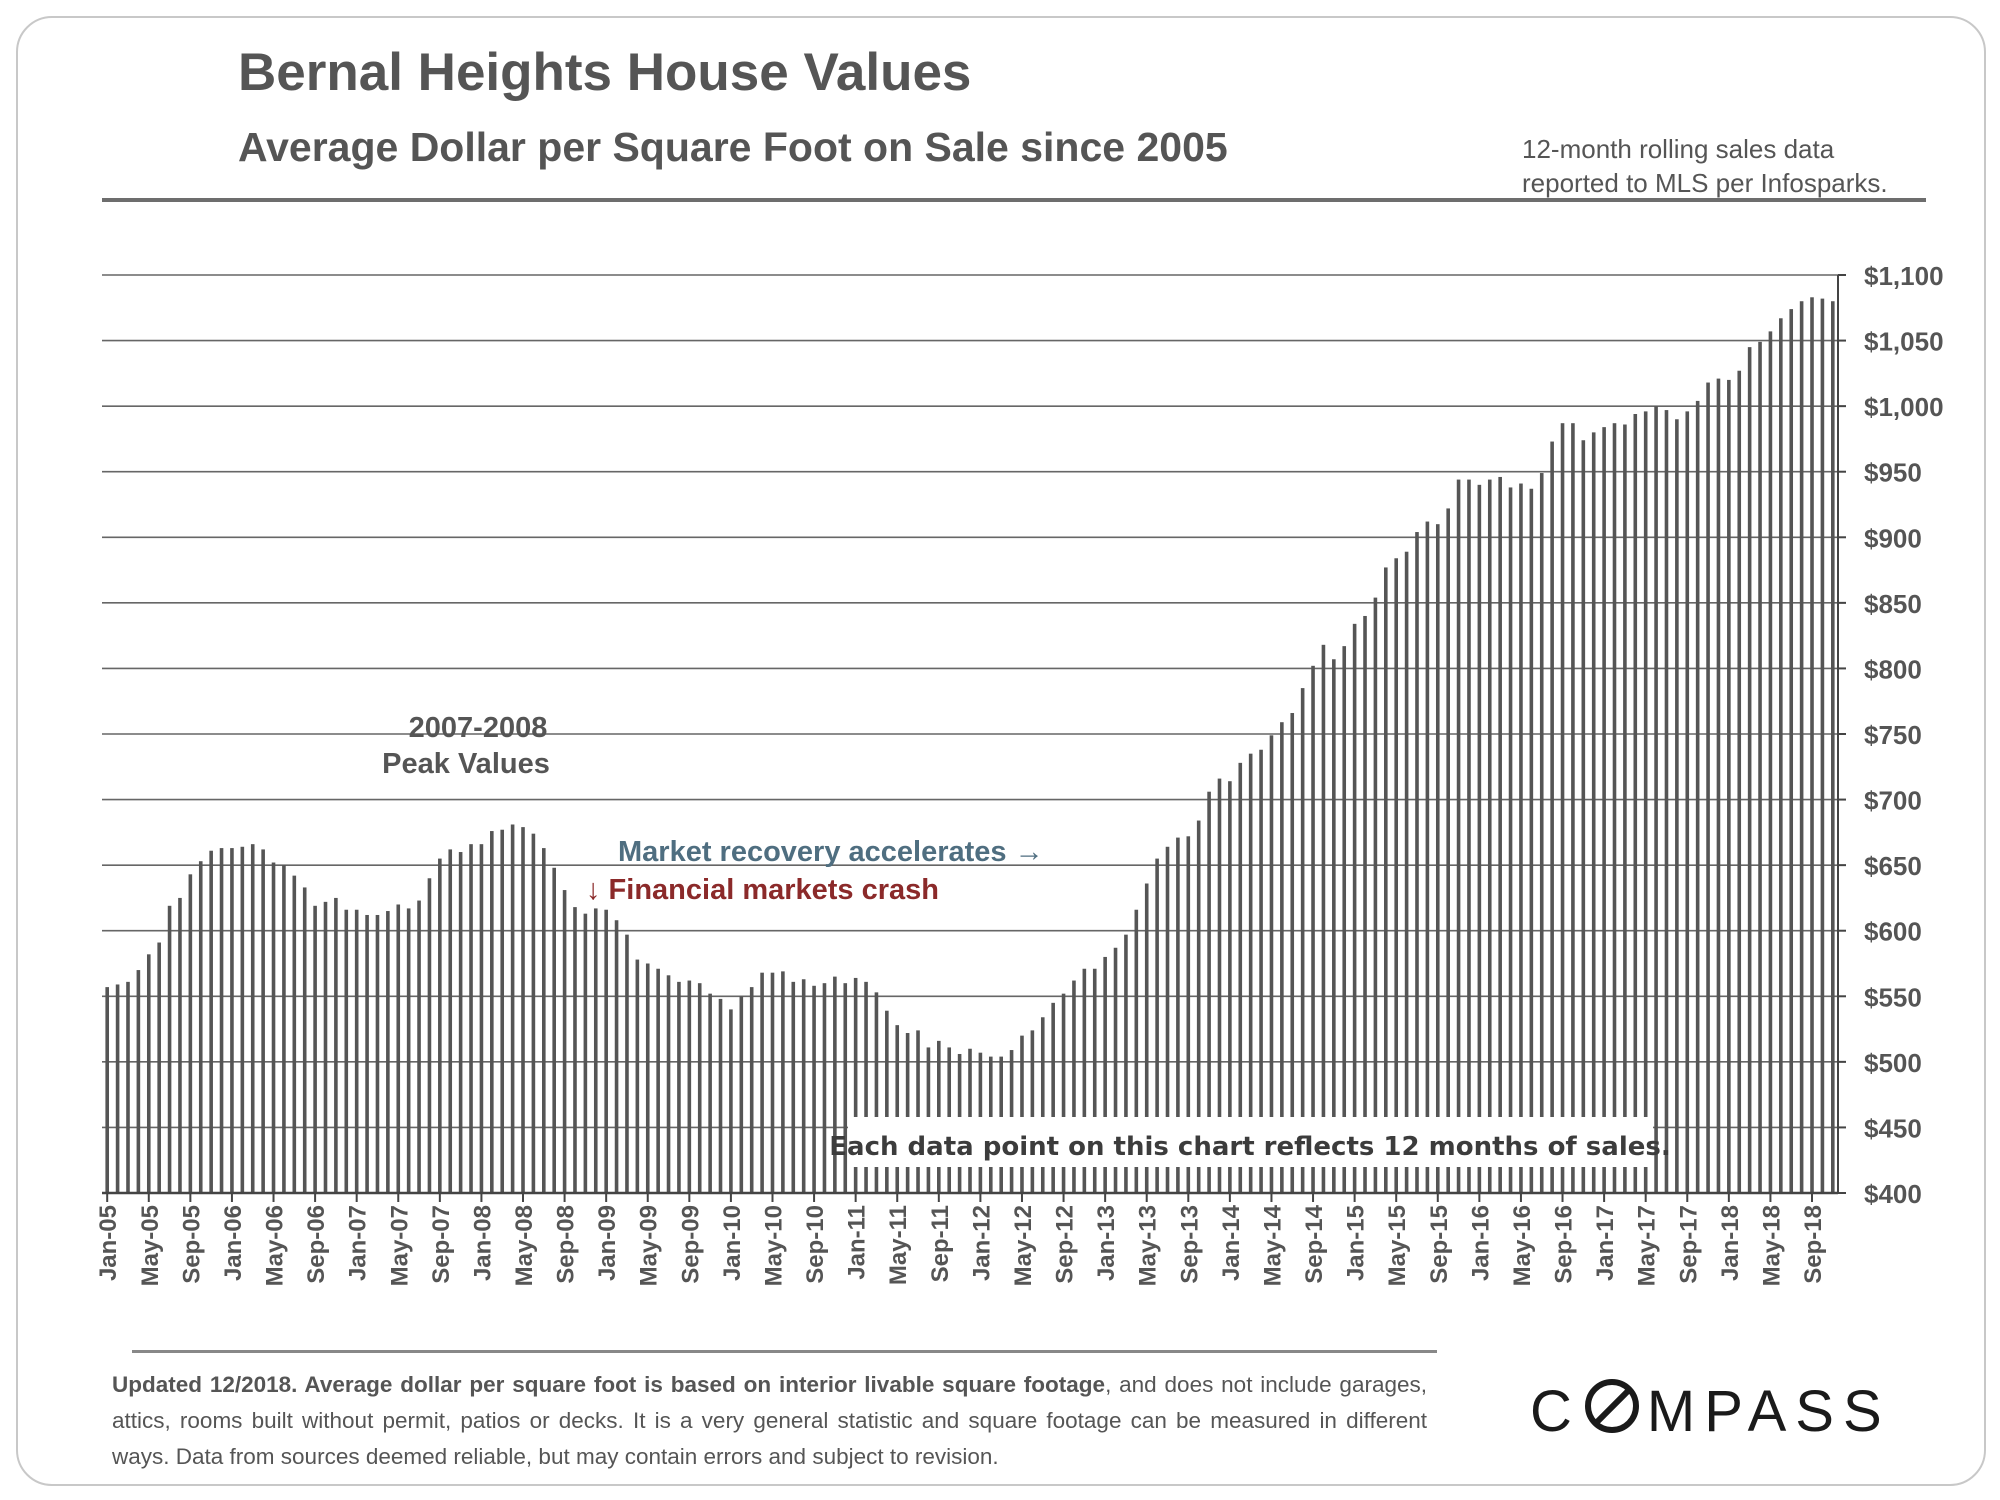 The height and width of the screenshot is (1500, 2000). Describe the element at coordinates (1273, 1245) in the screenshot. I see `x-tick-label: May-14` at that location.